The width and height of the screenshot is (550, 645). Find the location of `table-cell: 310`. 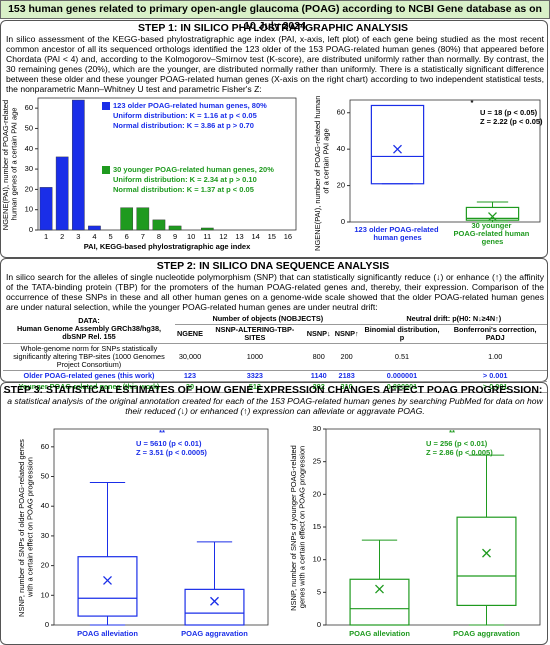

table-cell: 310 is located at coordinates (346, 387).